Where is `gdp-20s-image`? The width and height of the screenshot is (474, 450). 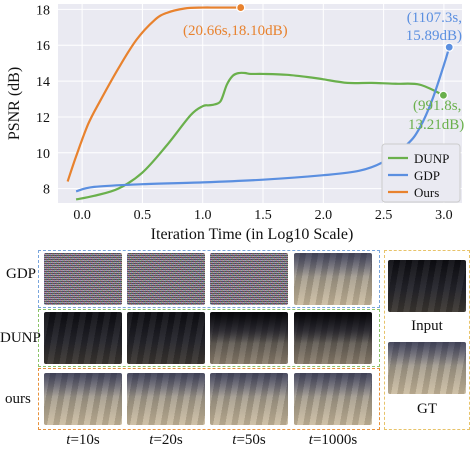
gdp-20s-image is located at coordinates (166, 279).